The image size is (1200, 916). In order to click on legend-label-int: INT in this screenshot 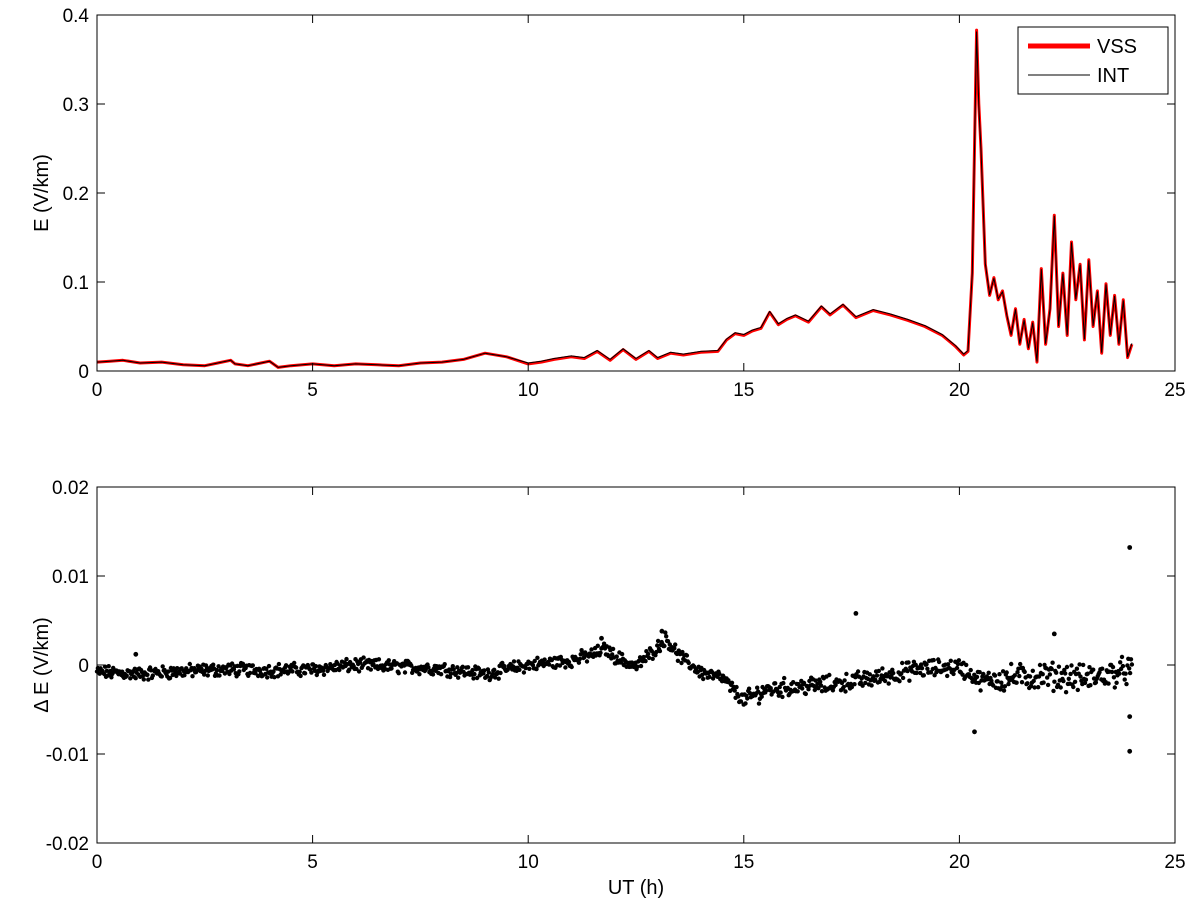, I will do `click(1113, 76)`.